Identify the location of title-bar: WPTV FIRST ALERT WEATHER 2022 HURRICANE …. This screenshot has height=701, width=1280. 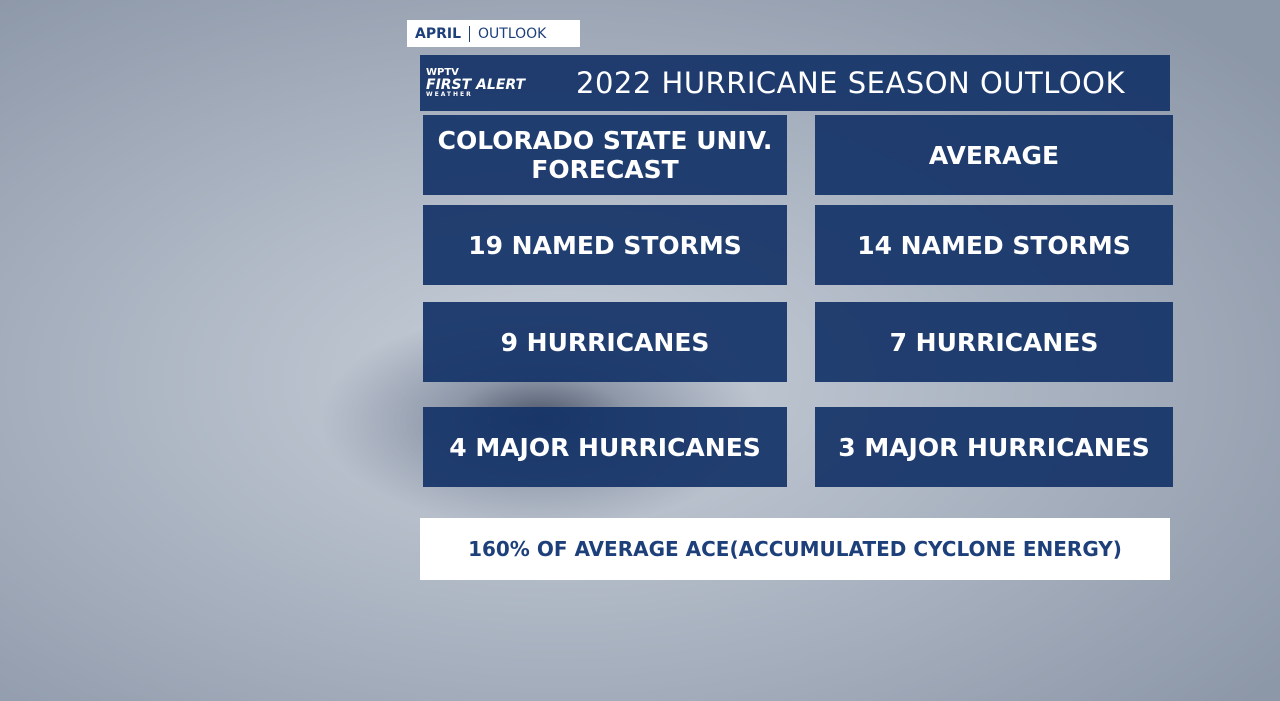
(795, 83).